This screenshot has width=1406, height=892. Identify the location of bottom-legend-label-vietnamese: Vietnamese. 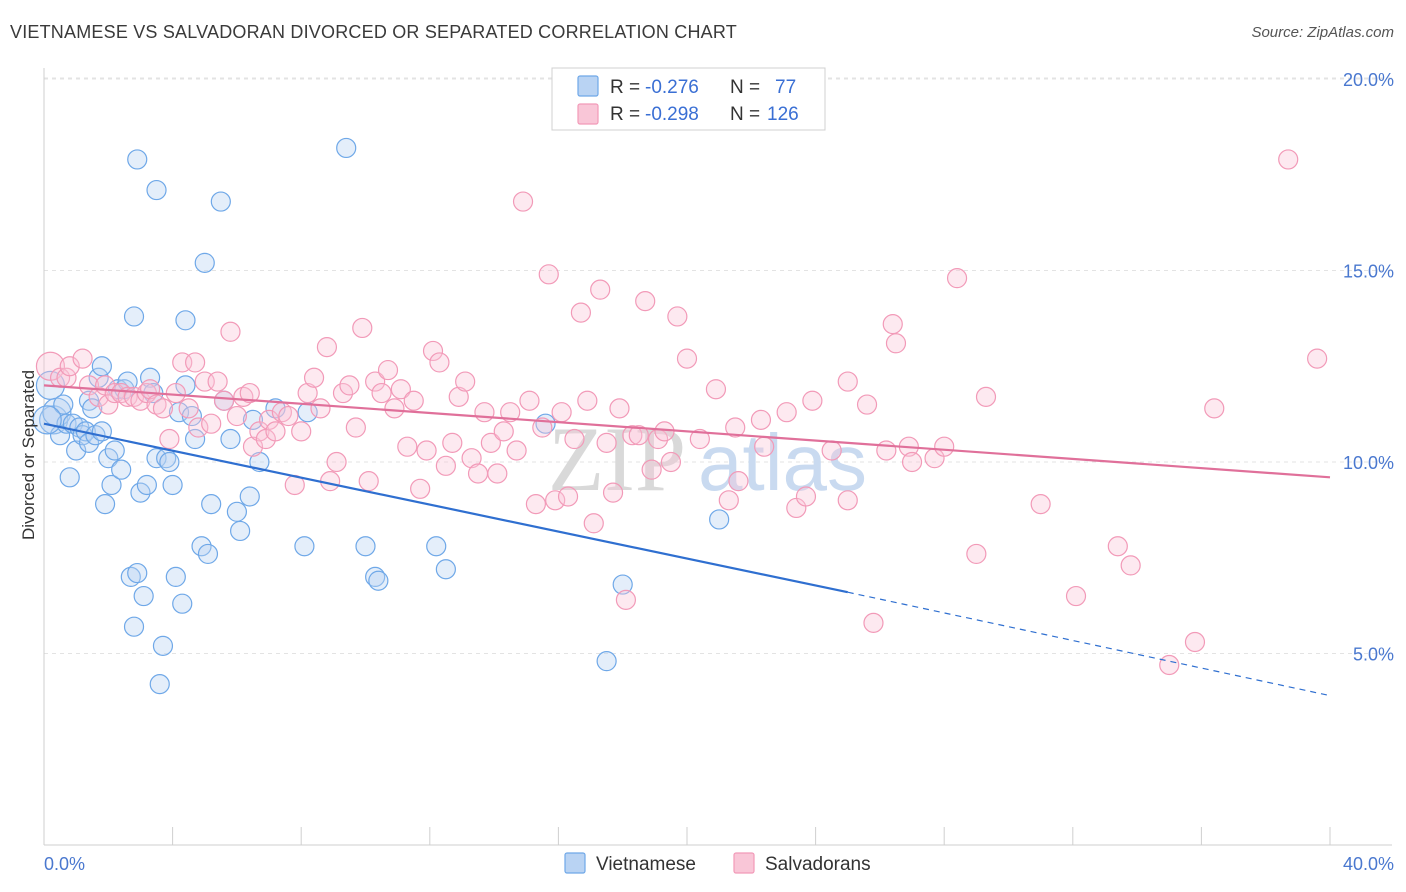
(646, 864).